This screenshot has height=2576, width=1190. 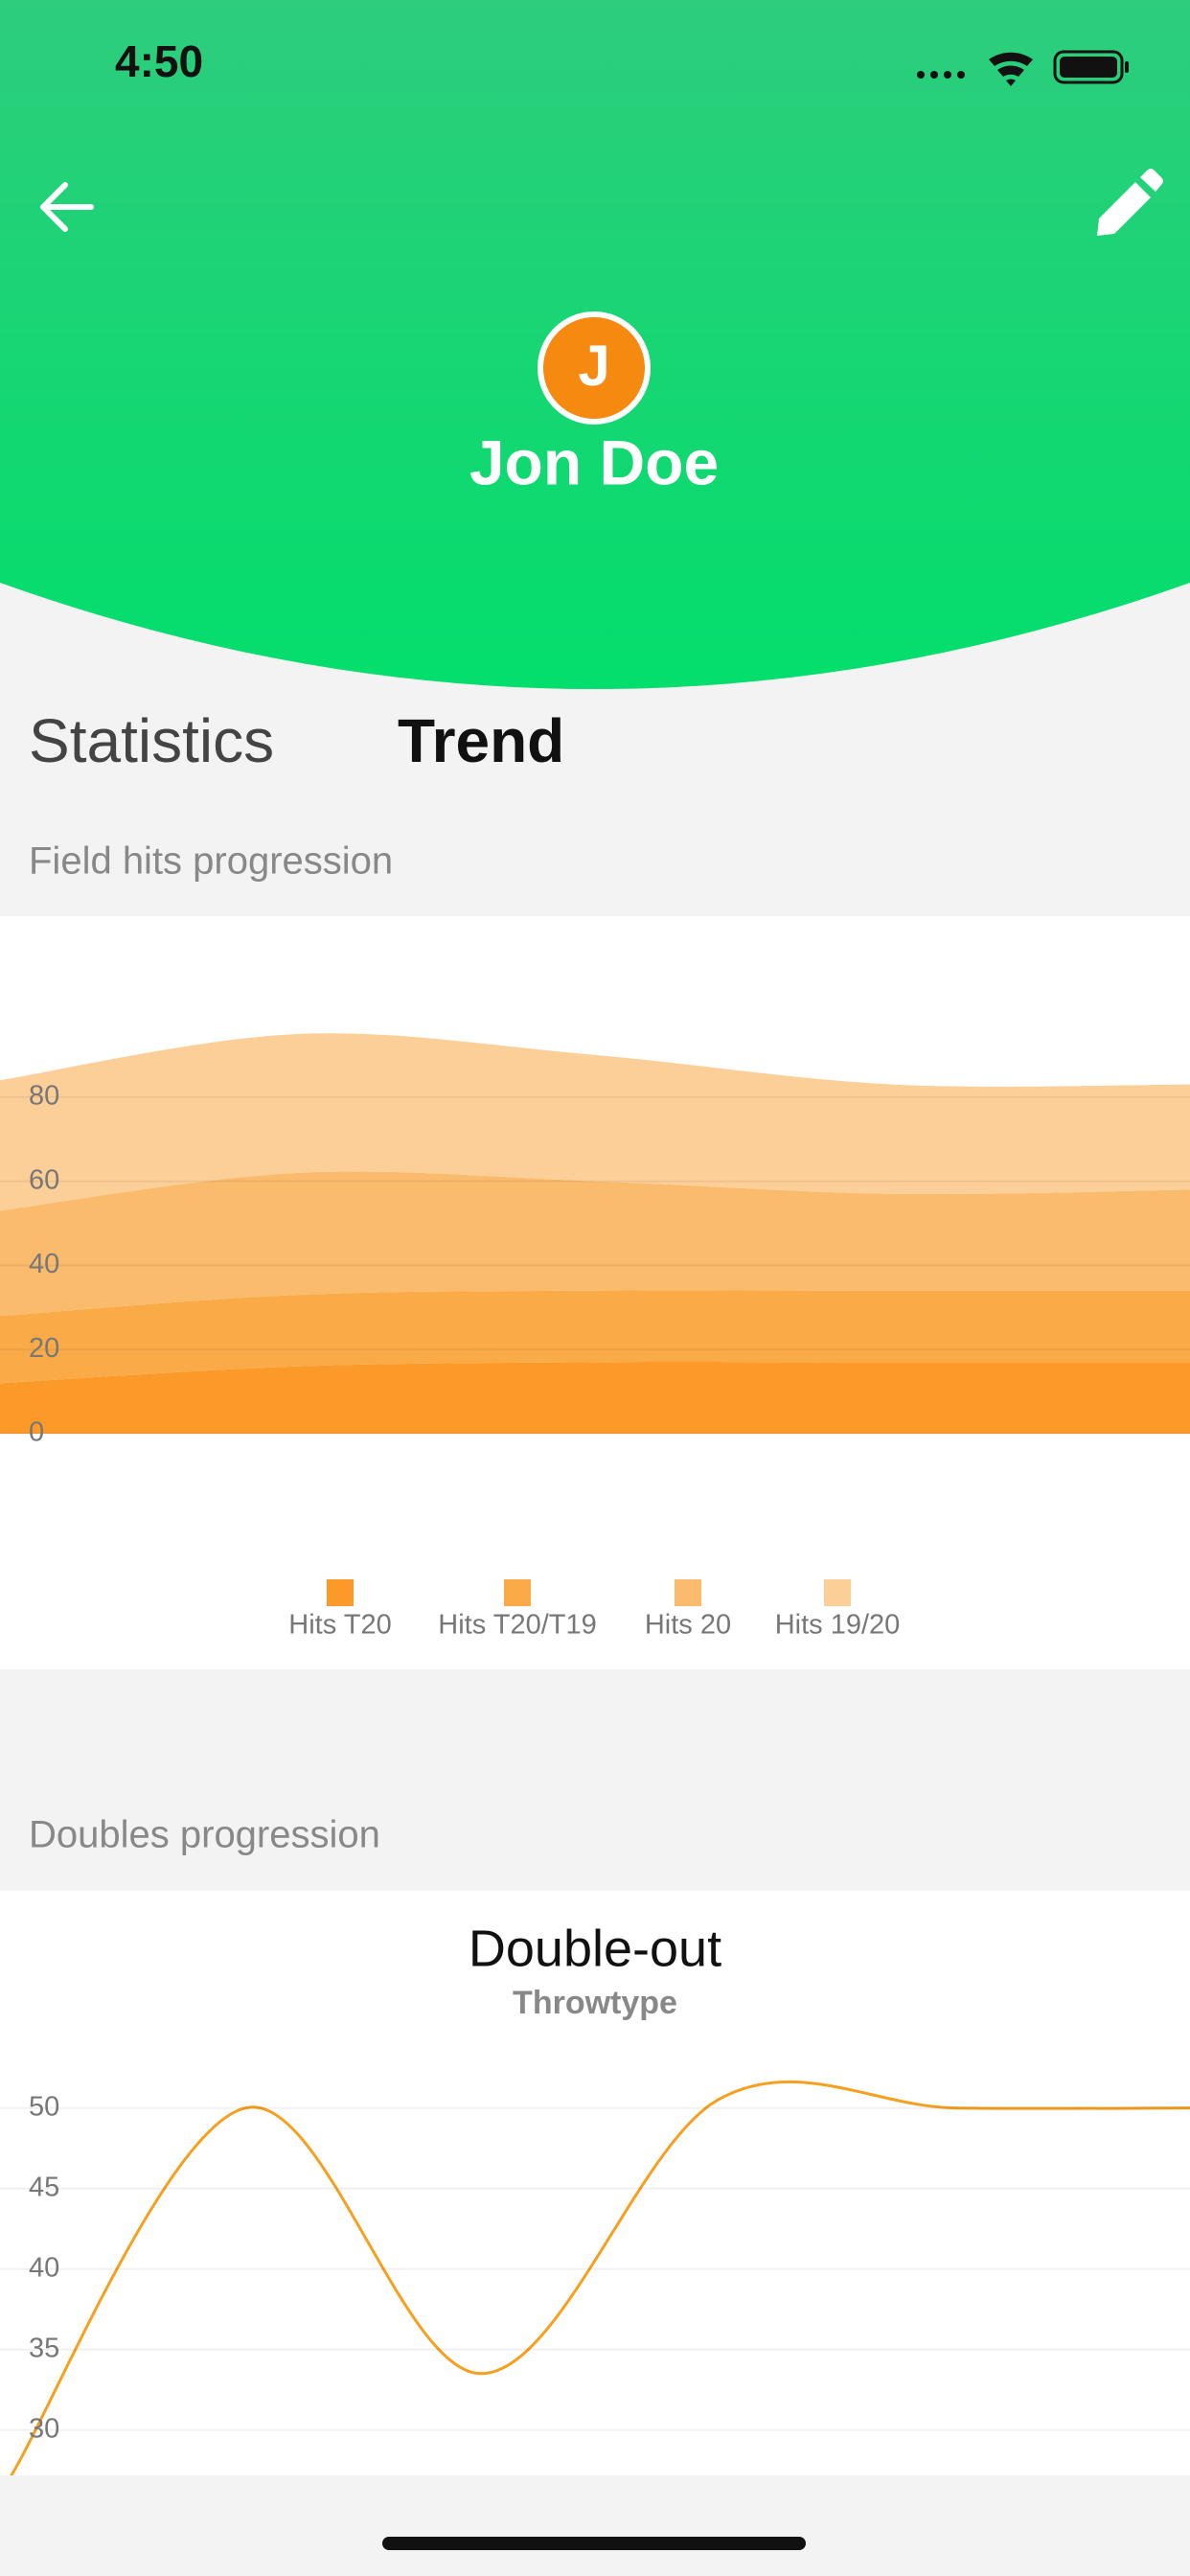 What do you see at coordinates (44, 1348) in the screenshot?
I see `y-tick-label: 20` at bounding box center [44, 1348].